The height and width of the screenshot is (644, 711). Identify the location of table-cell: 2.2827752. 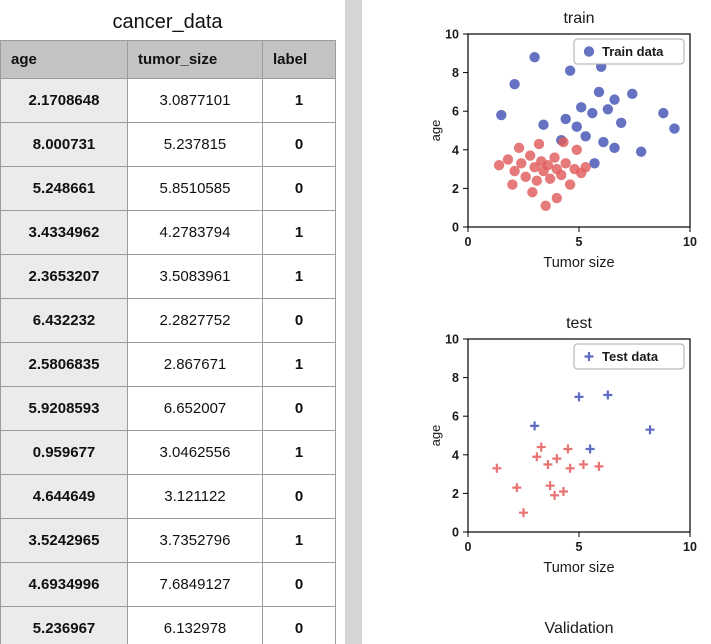
(195, 320).